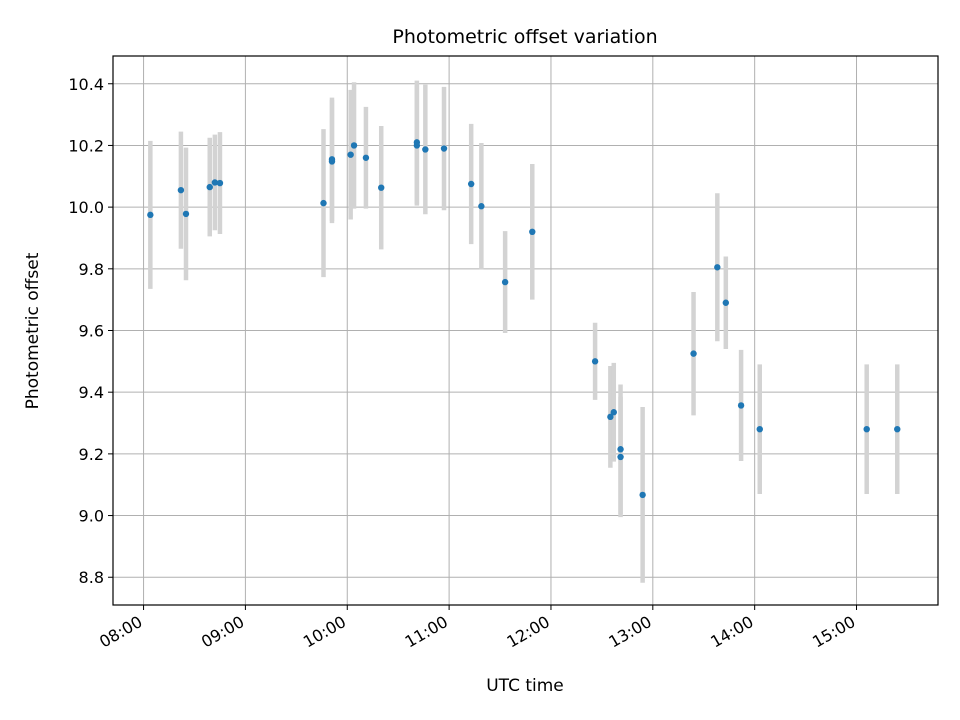 This screenshot has width=960, height=720. I want to click on x-axis-label: UTC time, so click(525, 686).